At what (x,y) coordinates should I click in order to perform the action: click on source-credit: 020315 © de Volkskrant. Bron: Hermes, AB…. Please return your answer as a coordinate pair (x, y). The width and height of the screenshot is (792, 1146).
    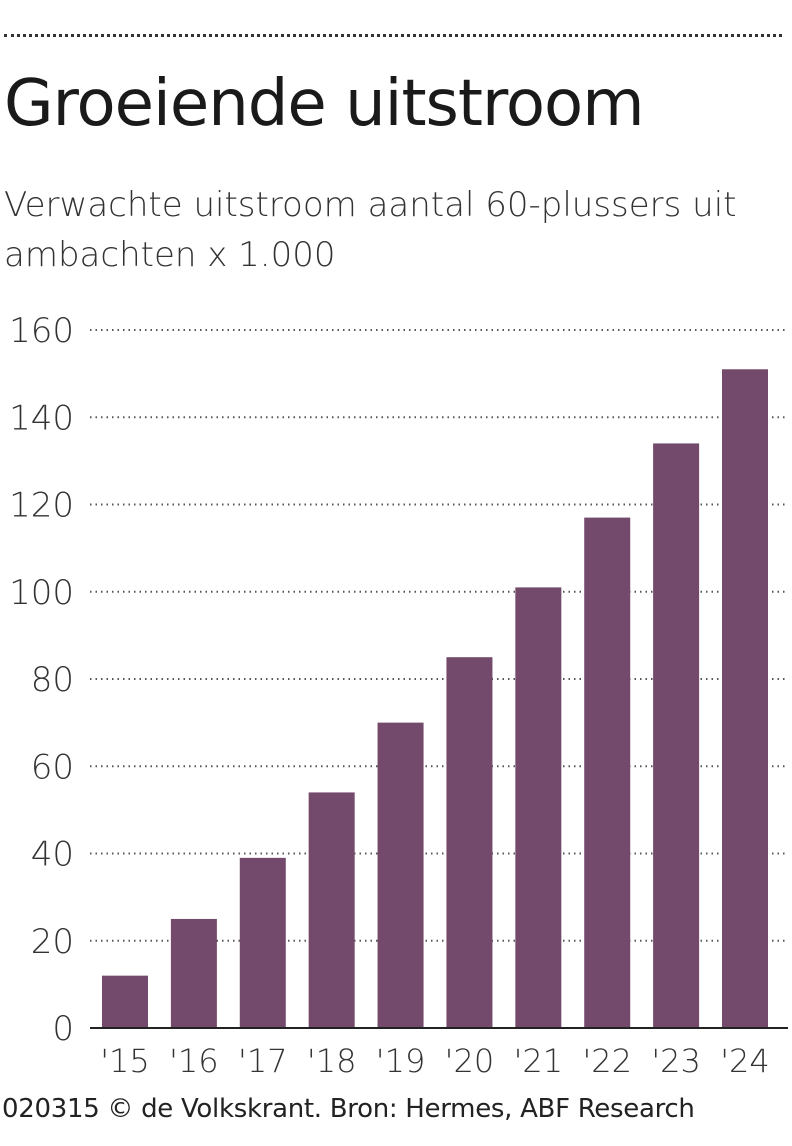
    Looking at the image, I should click on (348, 1109).